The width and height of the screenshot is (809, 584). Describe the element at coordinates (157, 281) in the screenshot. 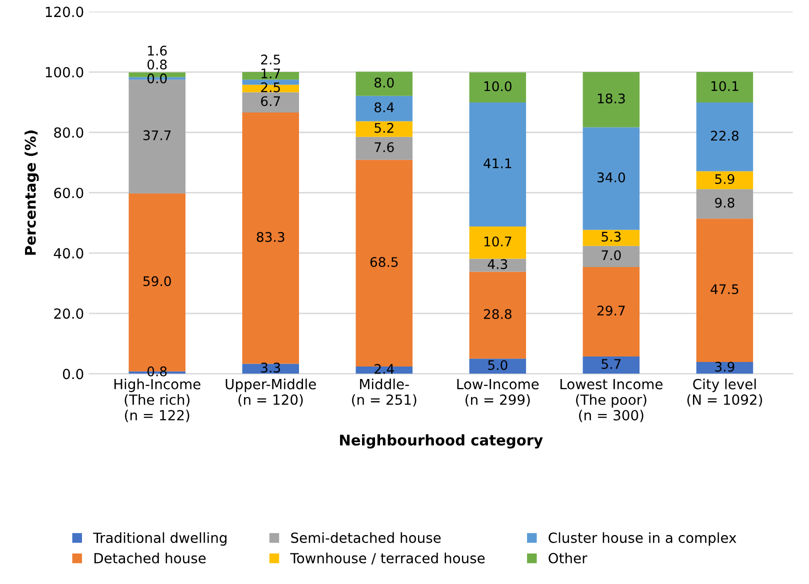

I see `data-label: 59.0` at that location.